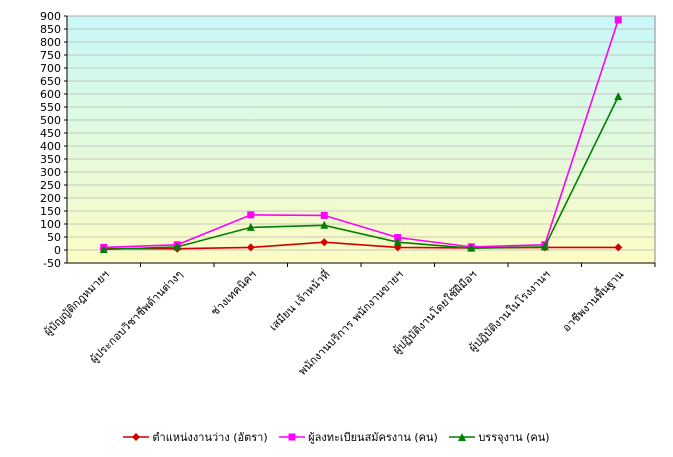 The image size is (673, 457). I want to click on x-category-label: ผู้บัญญัติกฎหมายฯ, so click(76, 303).